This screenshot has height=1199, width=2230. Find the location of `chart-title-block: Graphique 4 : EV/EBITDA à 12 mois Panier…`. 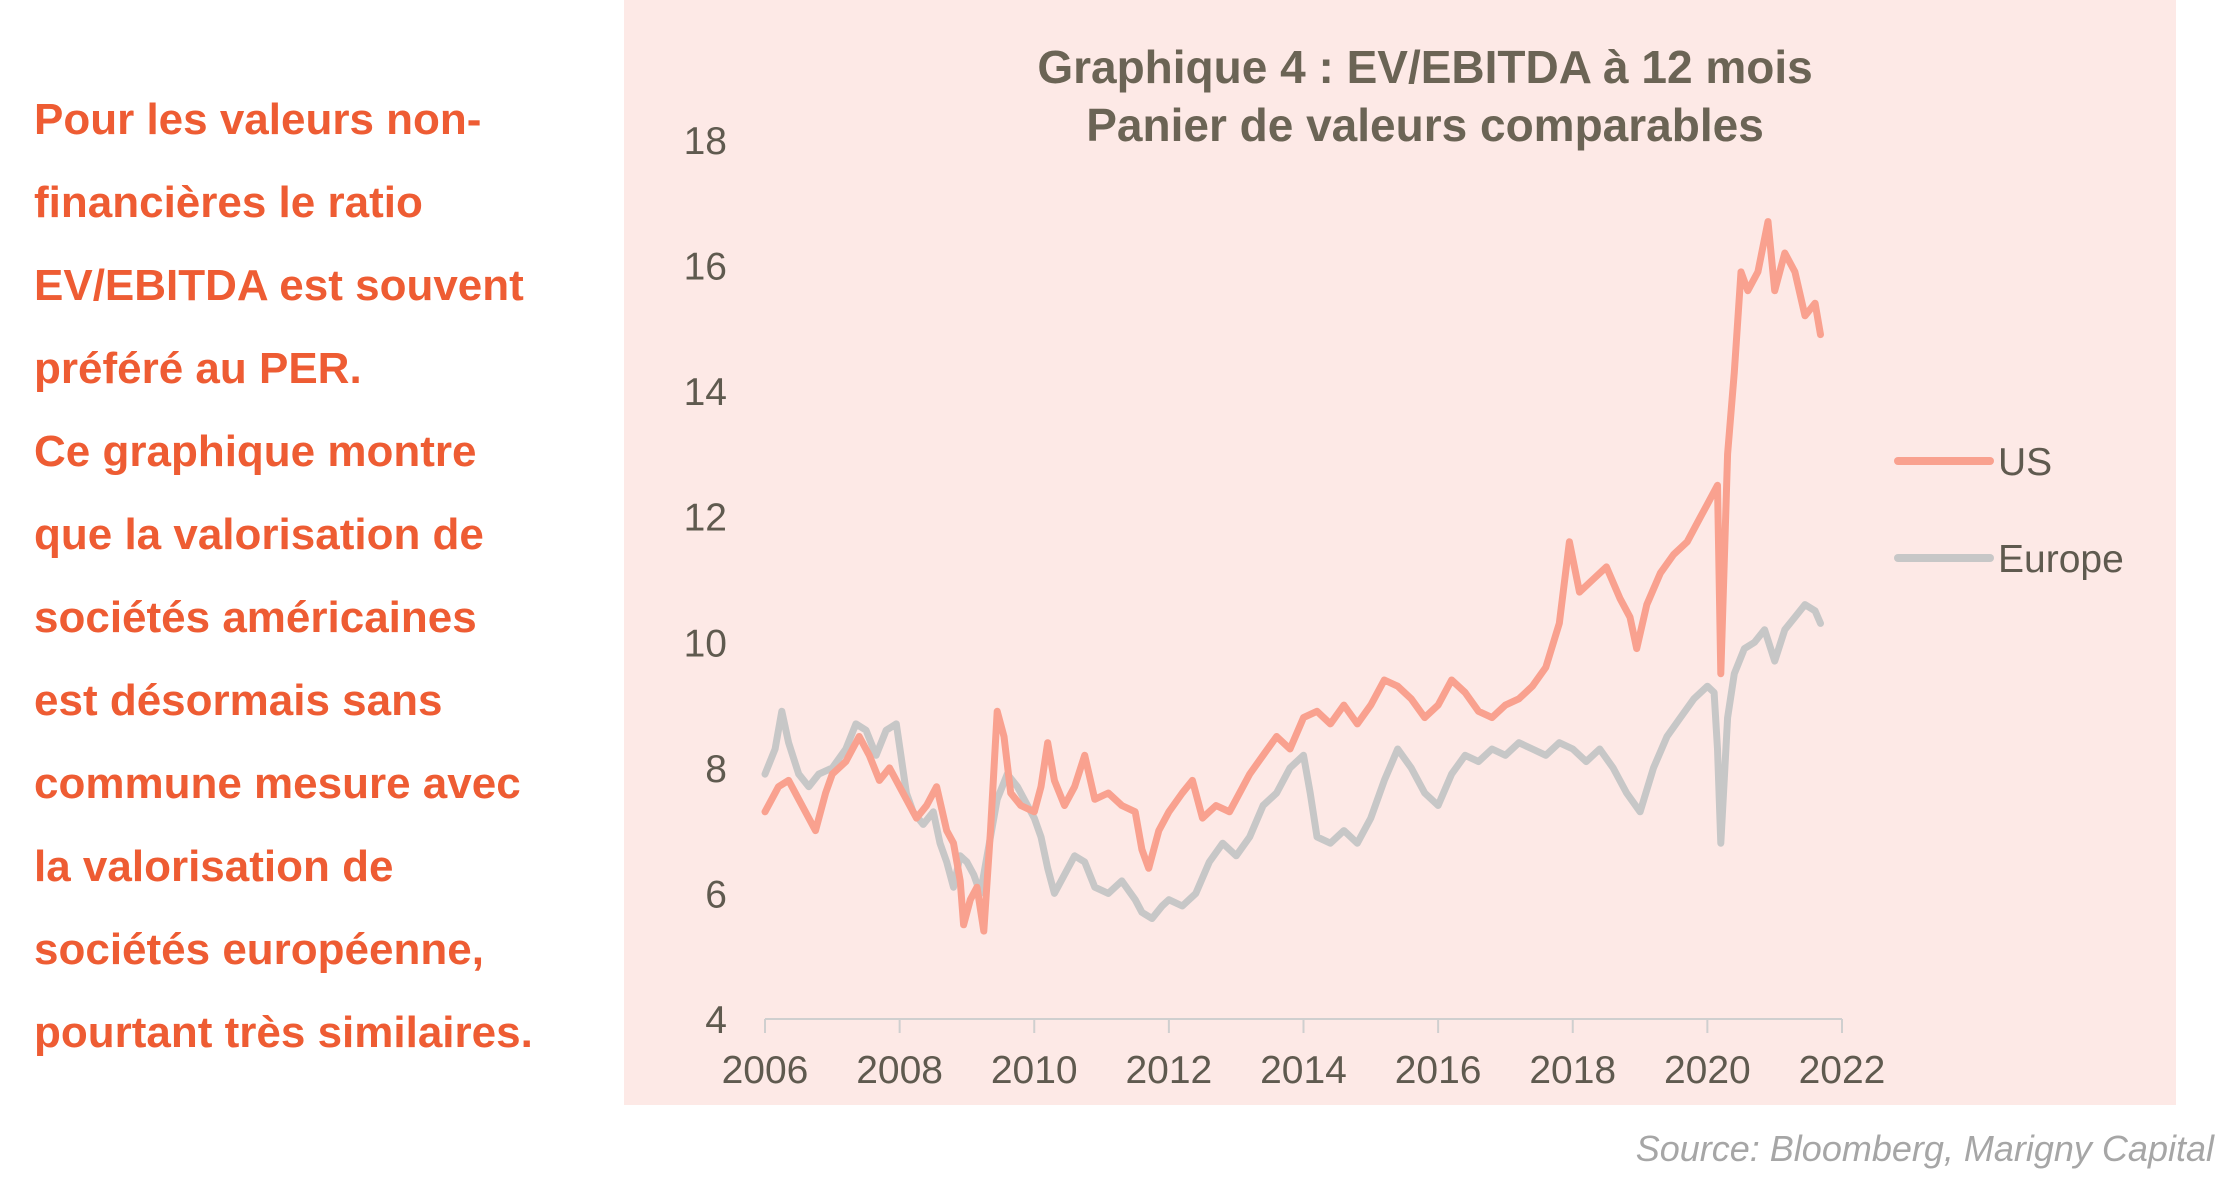

chart-title-block: Graphique 4 : EV/EBITDA à 12 mois Panier… is located at coordinates (1400, 96).